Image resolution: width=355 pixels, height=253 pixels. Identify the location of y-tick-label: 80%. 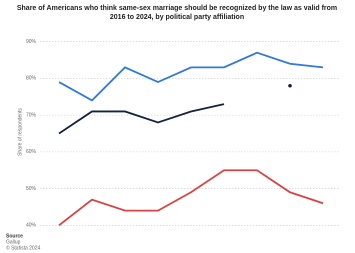
(31, 79).